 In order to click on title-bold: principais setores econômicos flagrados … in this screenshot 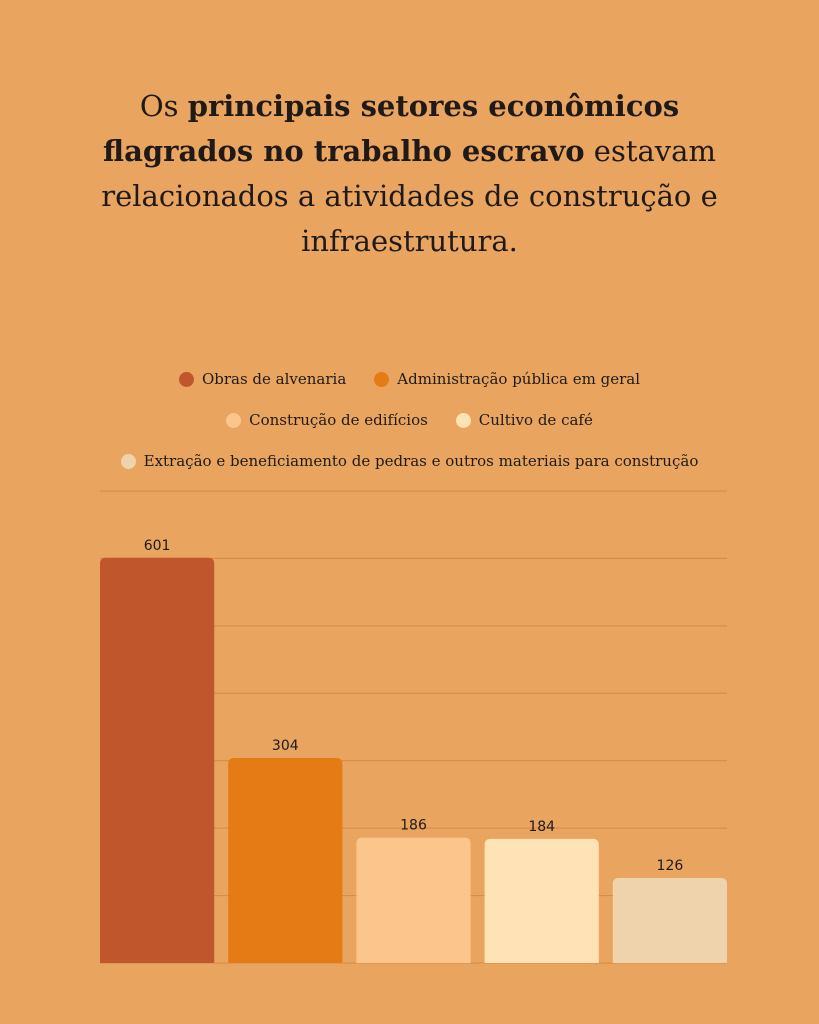, I will do `click(391, 128)`.